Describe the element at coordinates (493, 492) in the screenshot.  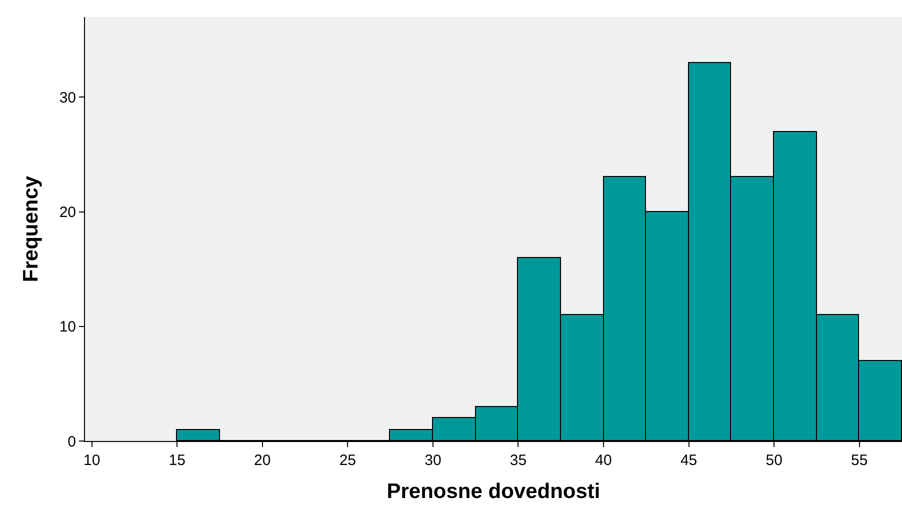
I see `x-axis-title: Prenosne dovednosti` at that location.